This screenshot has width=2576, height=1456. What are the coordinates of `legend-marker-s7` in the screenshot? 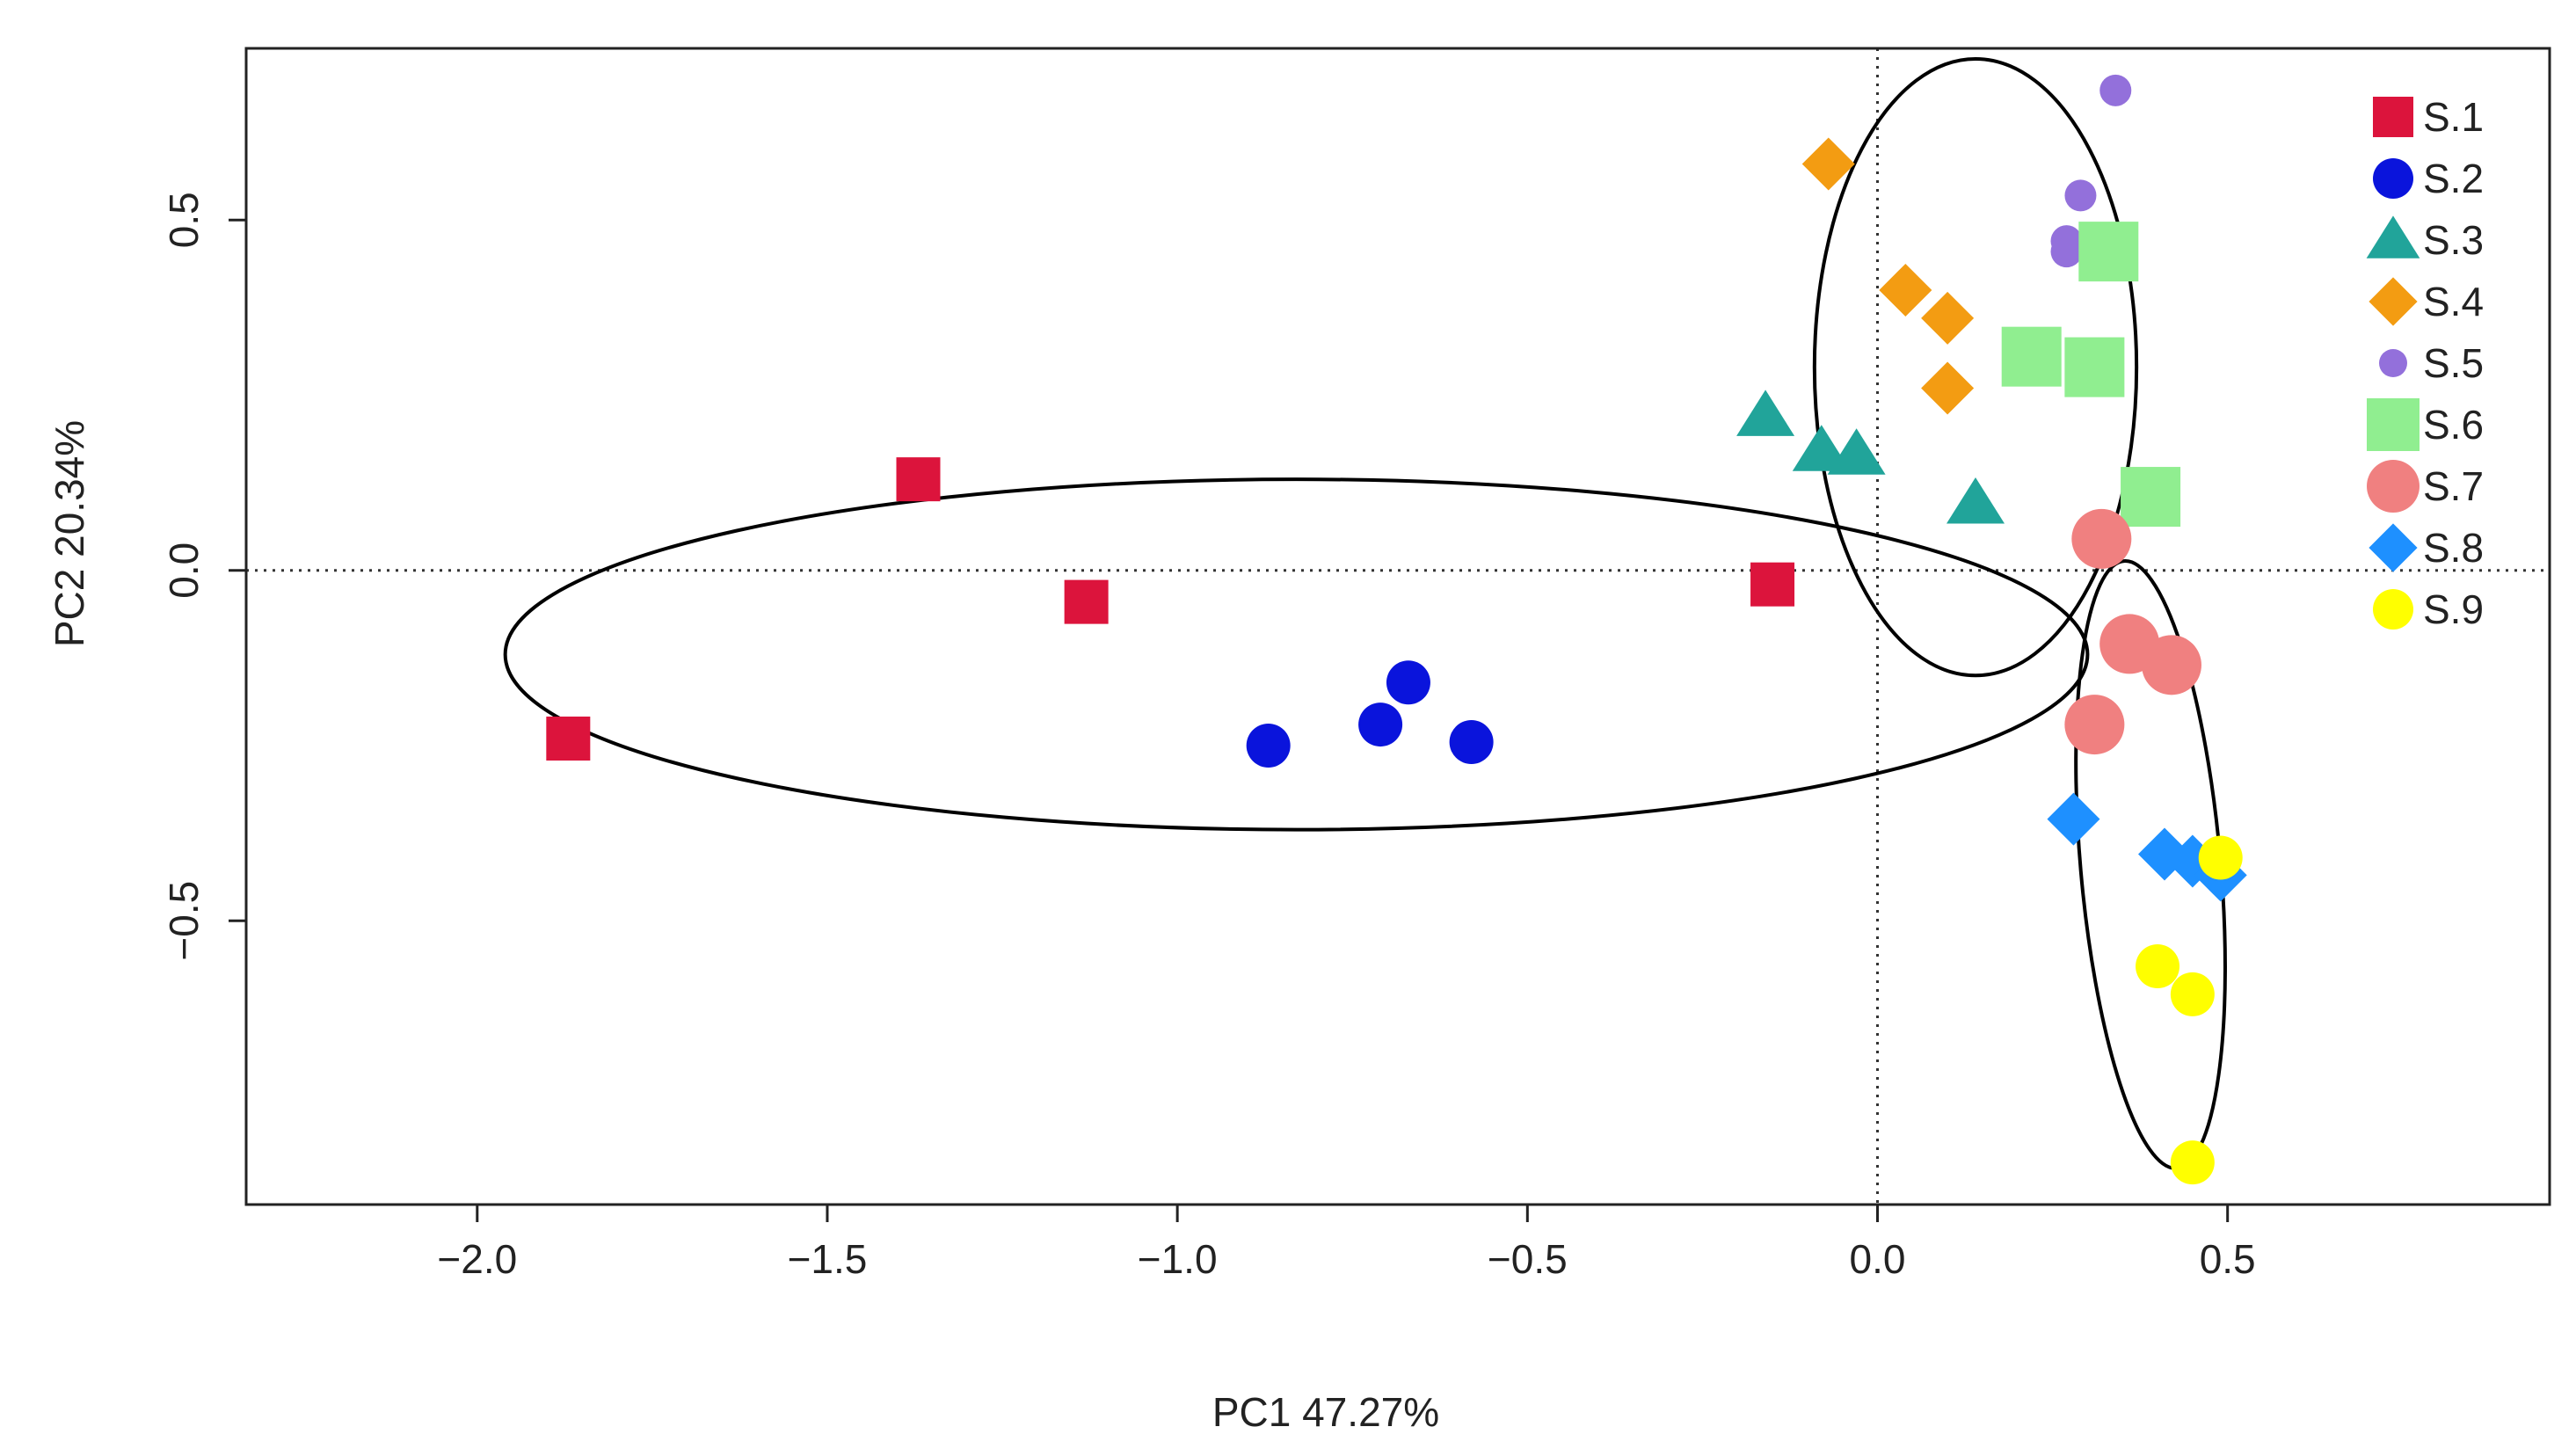 It's located at (2393, 486).